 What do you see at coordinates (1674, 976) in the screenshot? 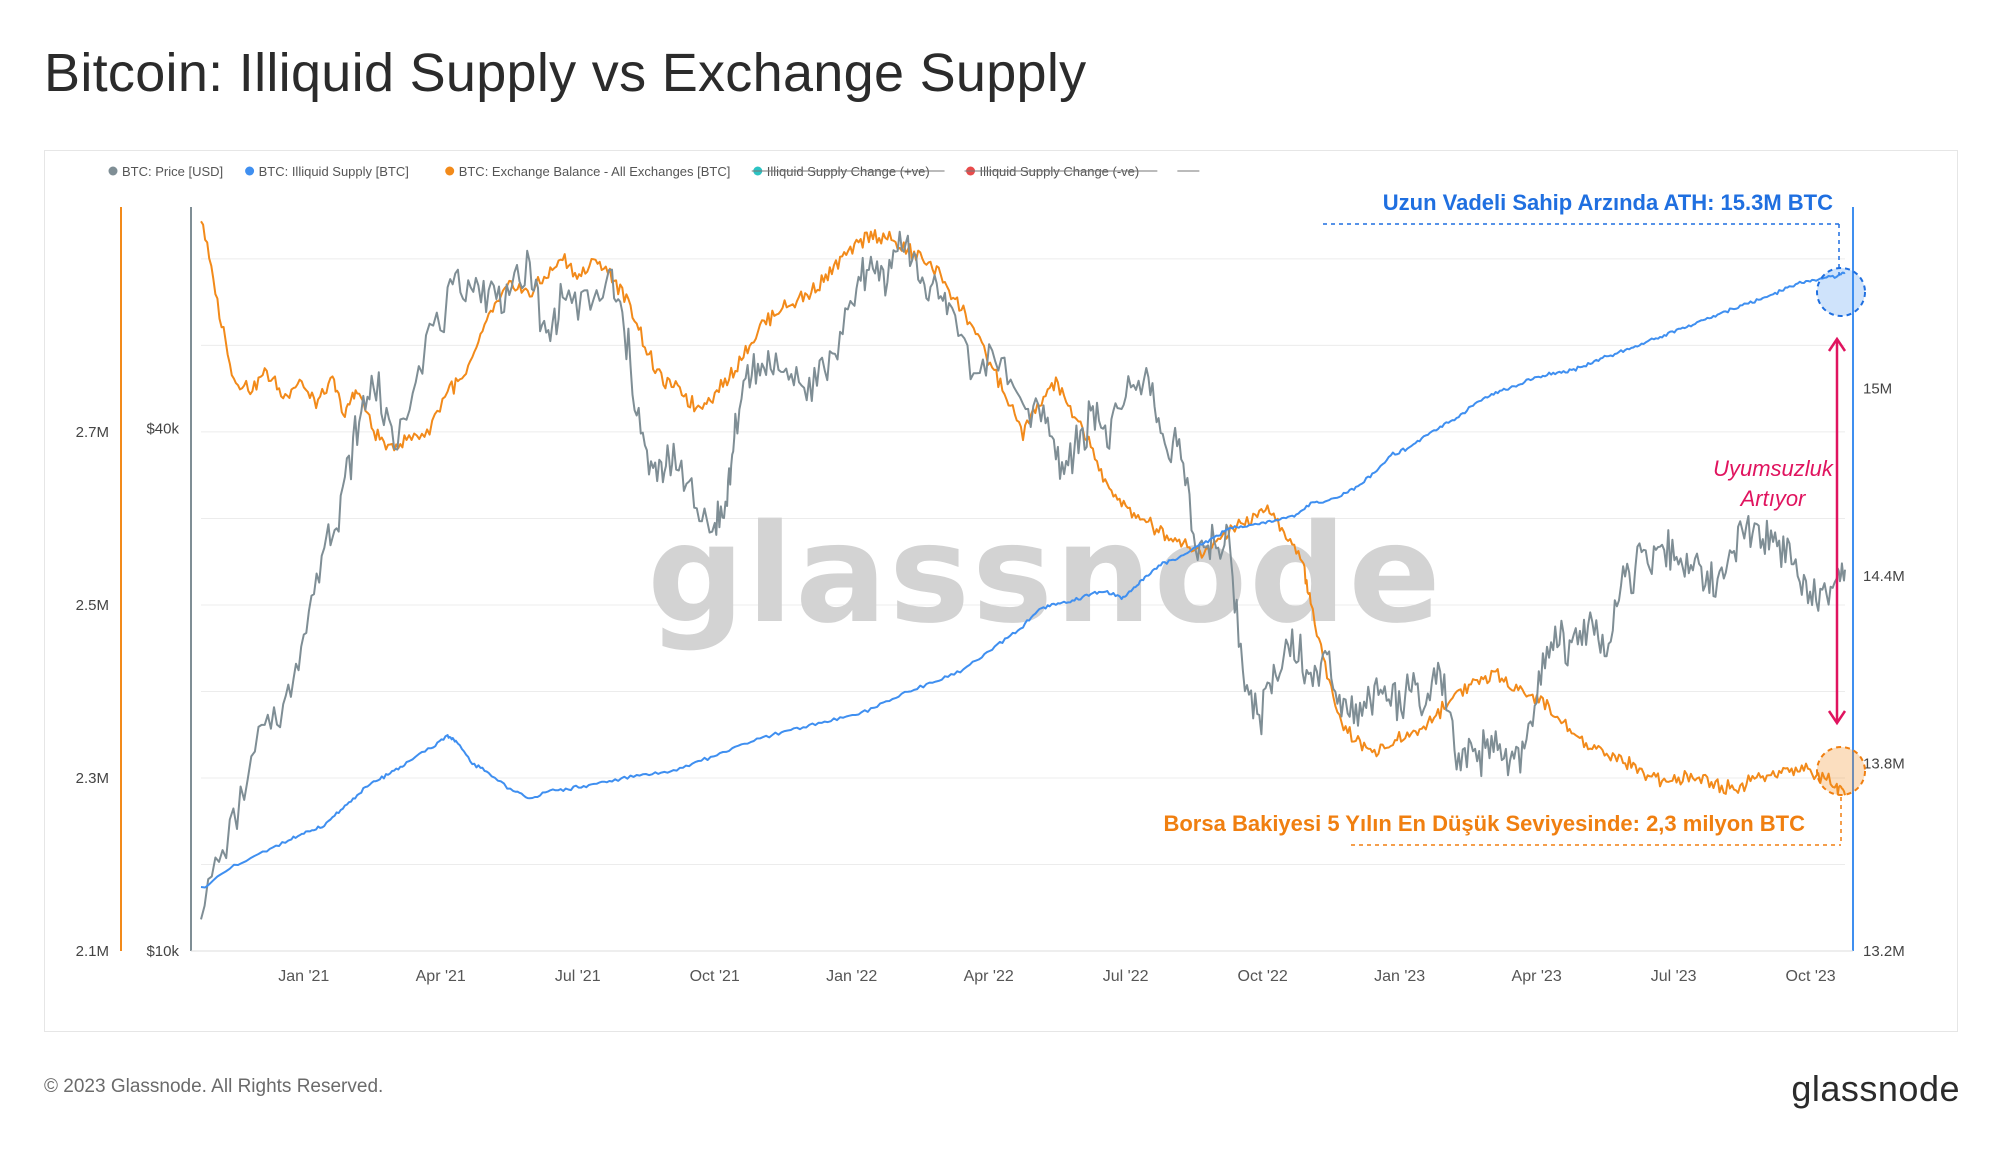
I see `x-tick-label: Jul '23` at bounding box center [1674, 976].